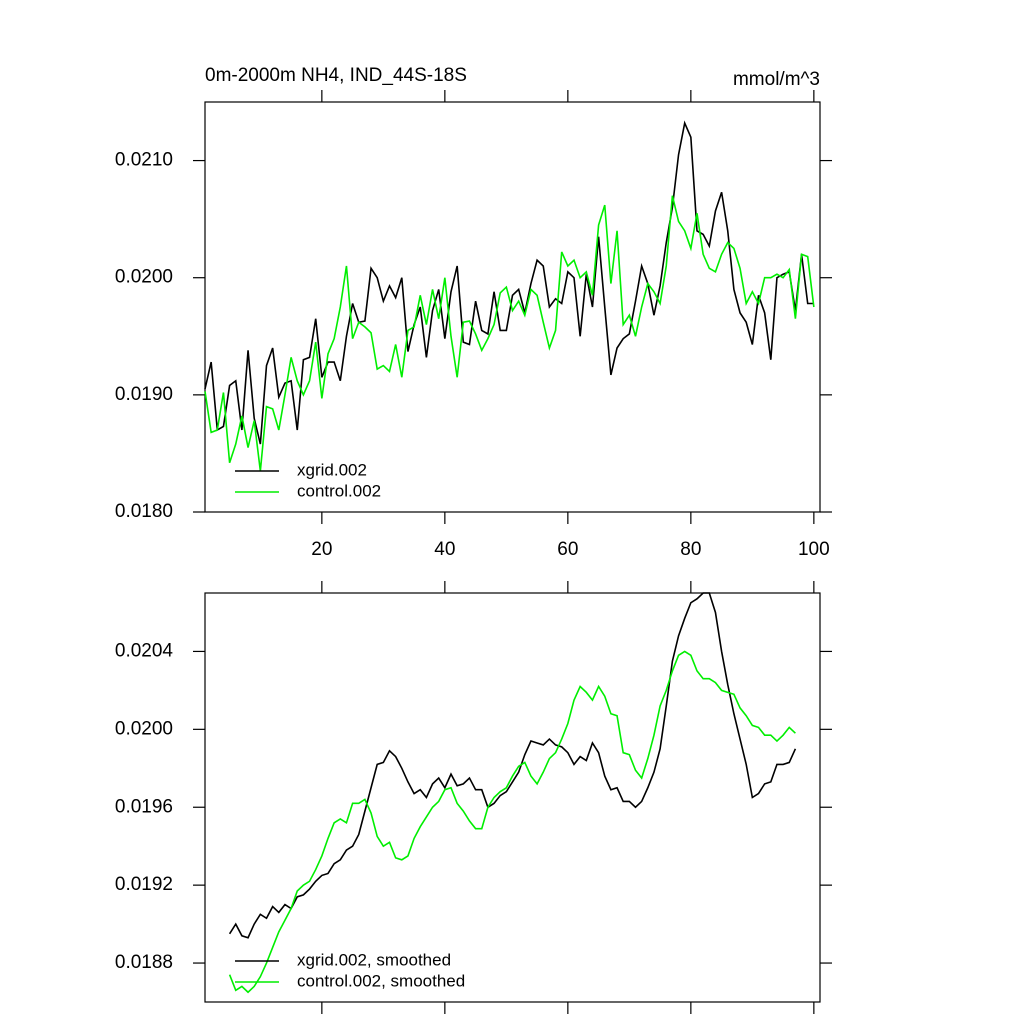  Describe the element at coordinates (776, 79) in the screenshot. I see `units-label: mmol/m^3` at that location.